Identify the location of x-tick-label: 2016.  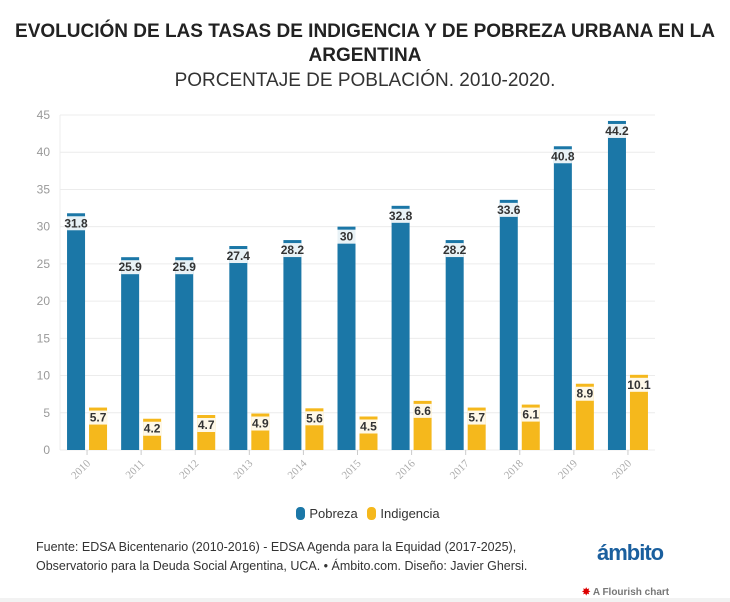
(406, 469).